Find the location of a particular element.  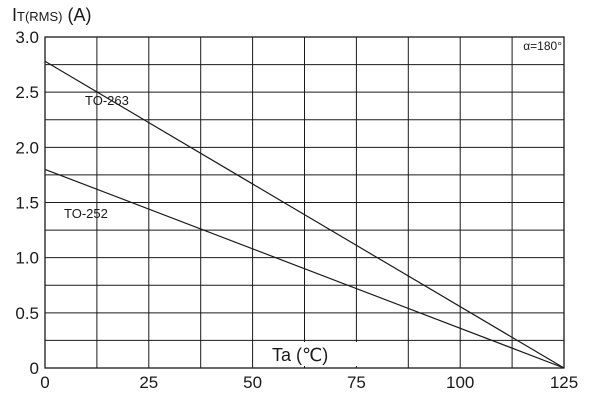

y-axis-label-main: I is located at coordinates (14, 15).